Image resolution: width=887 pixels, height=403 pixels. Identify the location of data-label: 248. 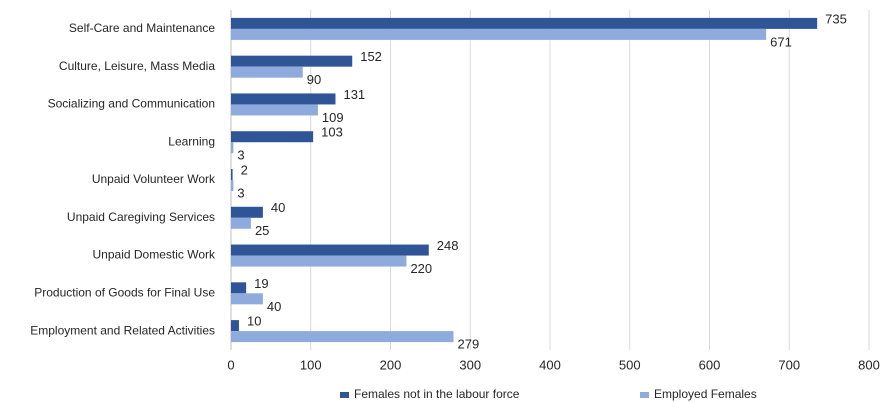
(448, 245).